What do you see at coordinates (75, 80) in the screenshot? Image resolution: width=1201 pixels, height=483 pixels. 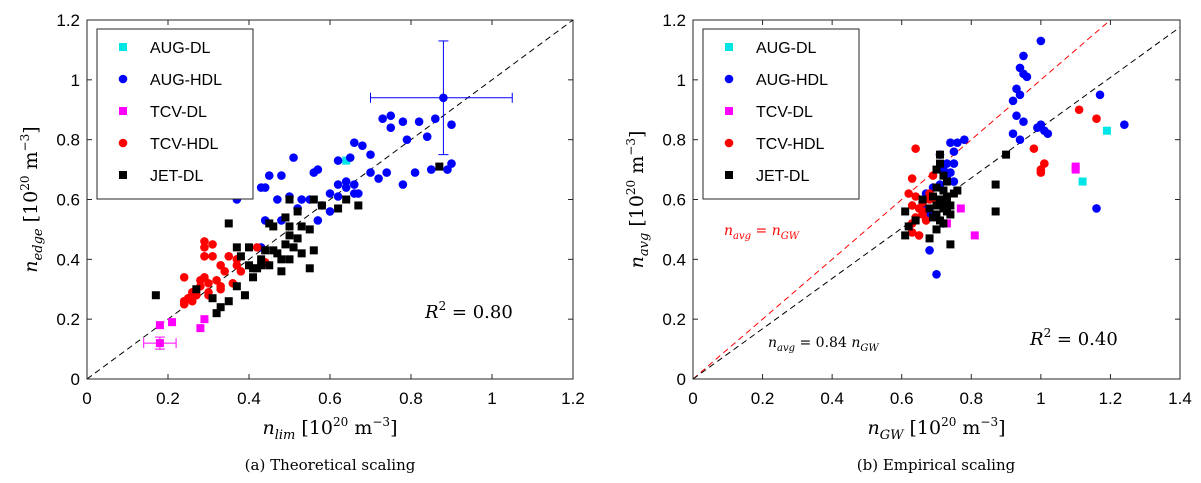 I see `y-tick-label: 1` at bounding box center [75, 80].